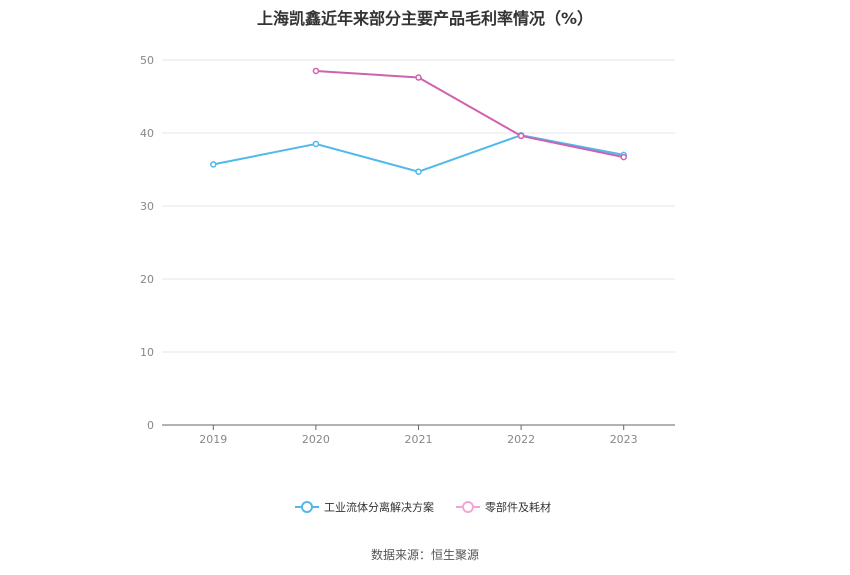  Describe the element at coordinates (147, 60) in the screenshot. I see `y-tick-label: 50` at that location.